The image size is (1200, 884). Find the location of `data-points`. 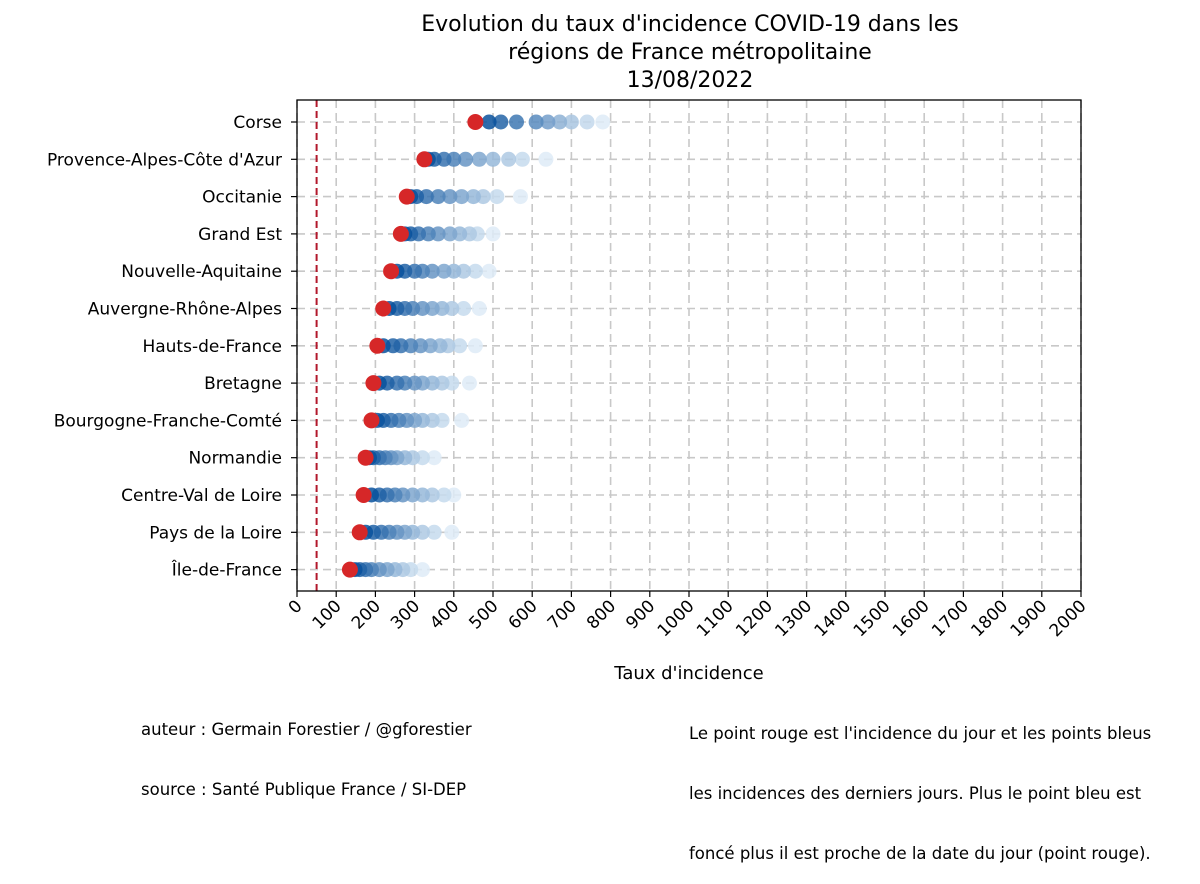

data-points is located at coordinates (476, 346).